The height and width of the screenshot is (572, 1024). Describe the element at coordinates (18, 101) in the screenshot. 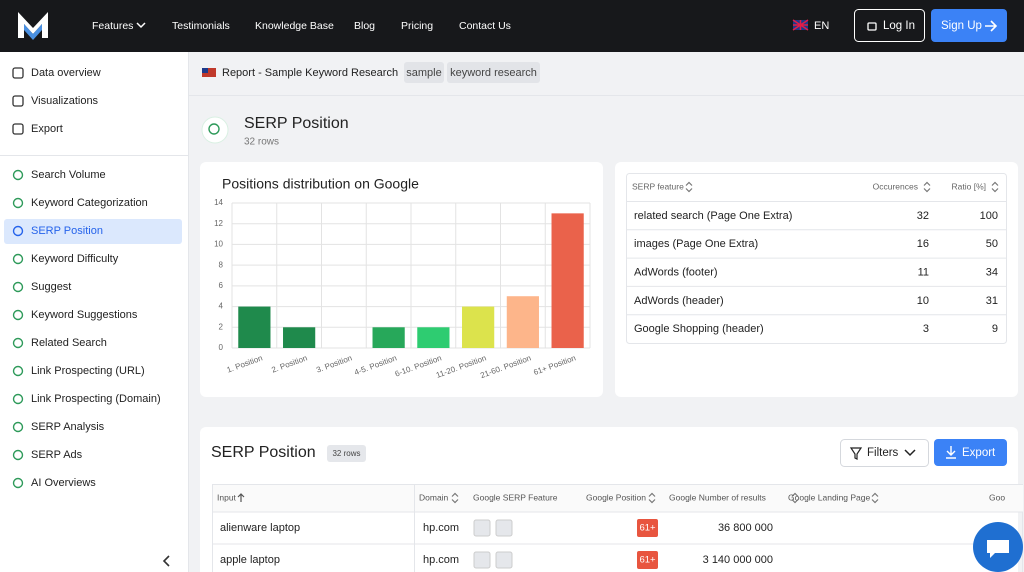

I see `menu-icon` at that location.